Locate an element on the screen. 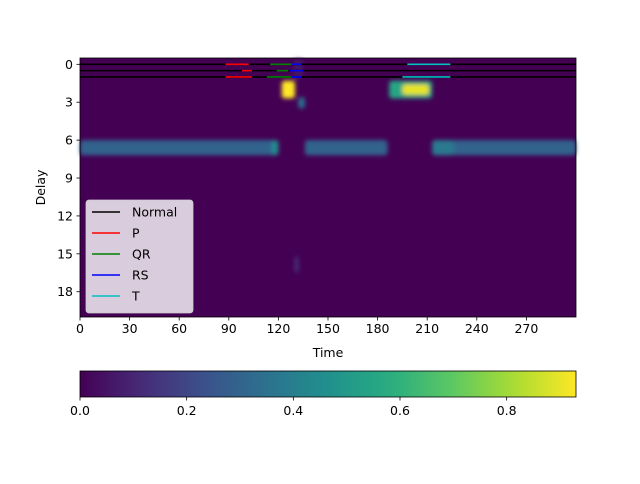  x-tick-label-1: 30 is located at coordinates (130, 328).